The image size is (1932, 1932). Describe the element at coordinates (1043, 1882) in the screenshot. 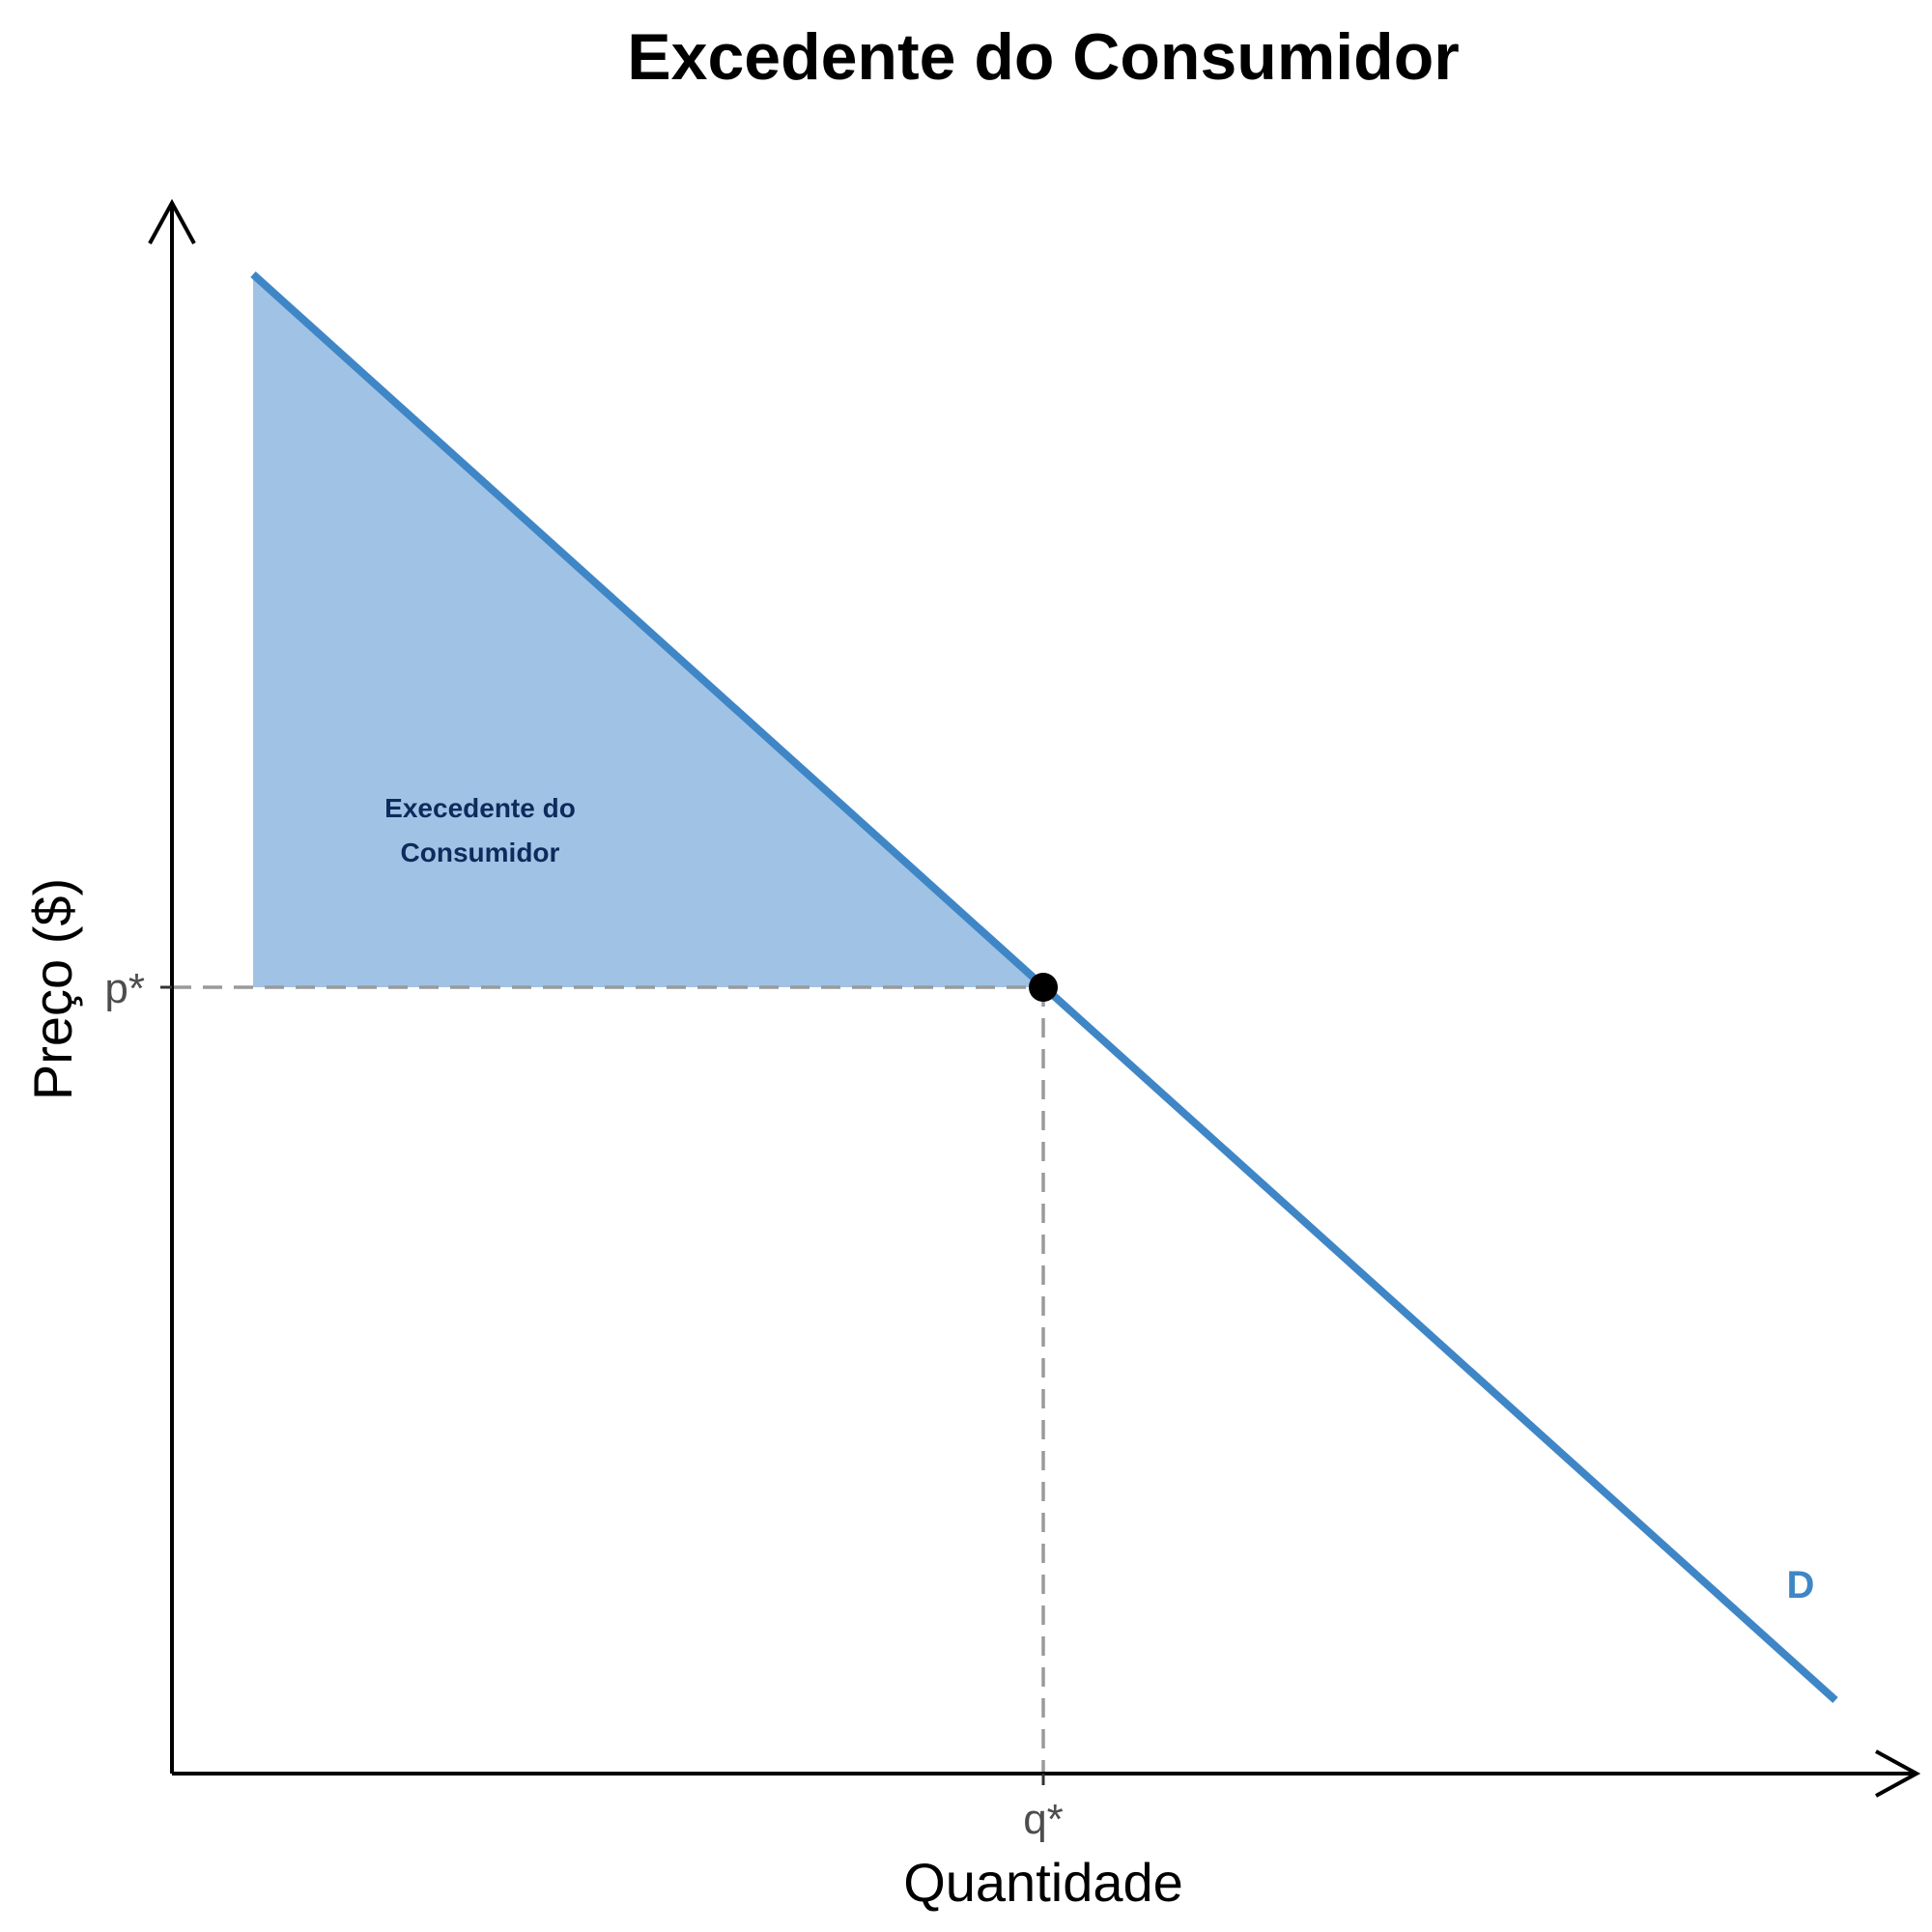

I see `x-axis-label: Quantidade` at that location.